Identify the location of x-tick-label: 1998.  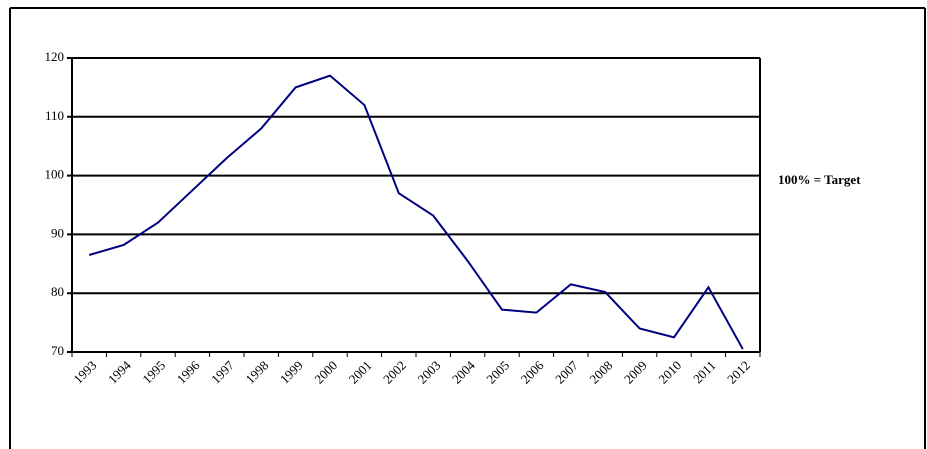
(256, 372).